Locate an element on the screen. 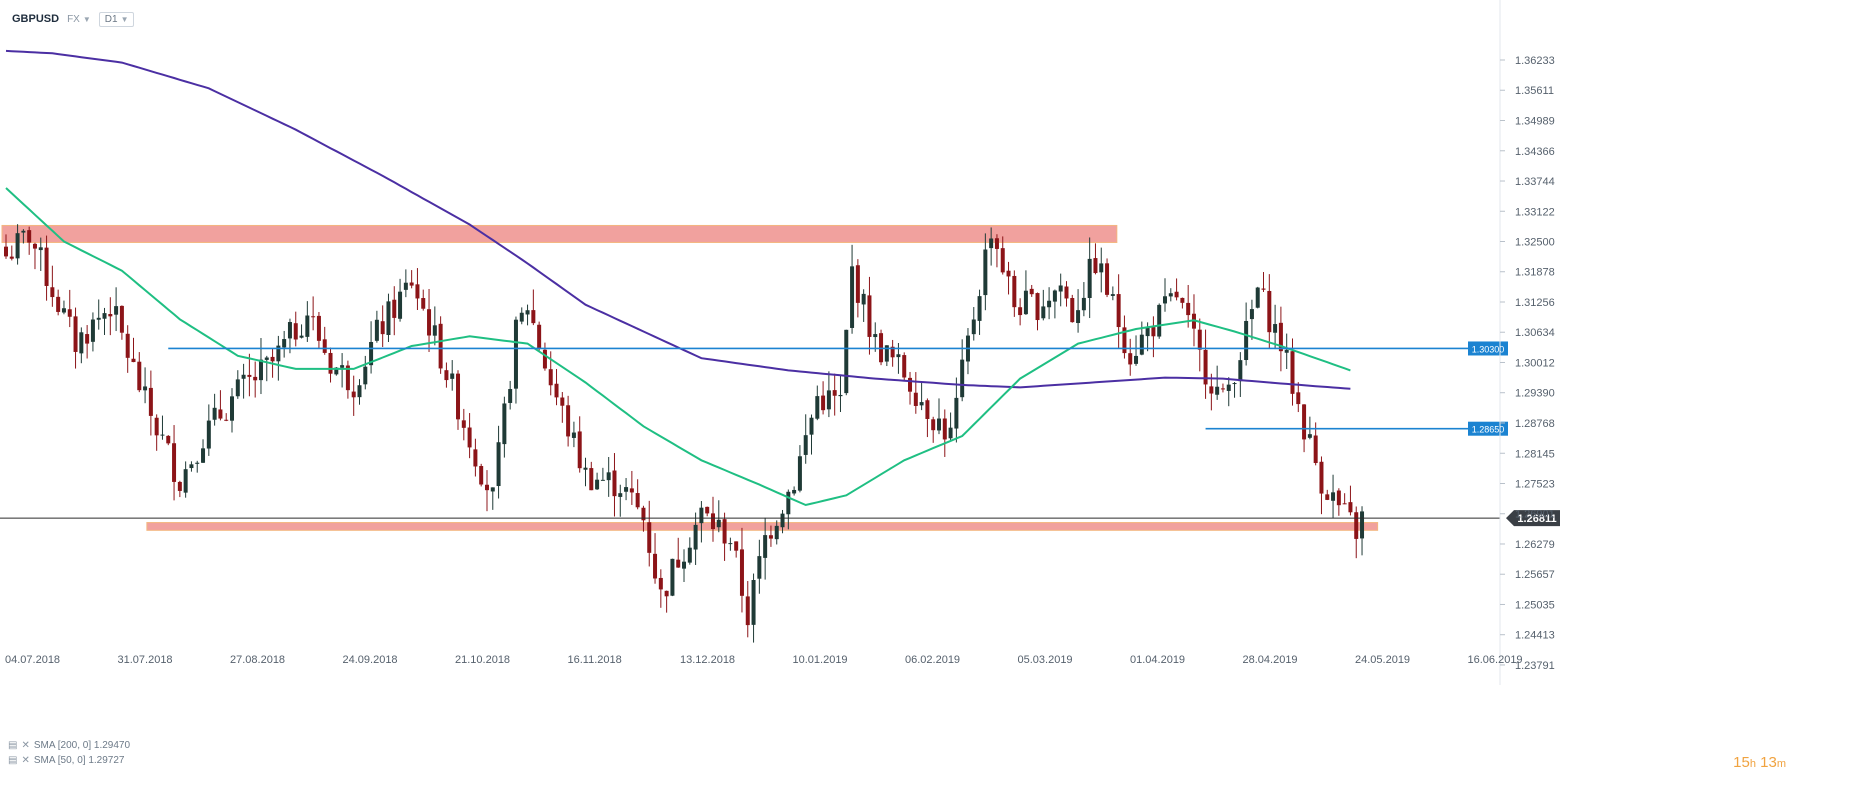 The image size is (1866, 805). y-tick-label: 1.30634 is located at coordinates (1535, 333).